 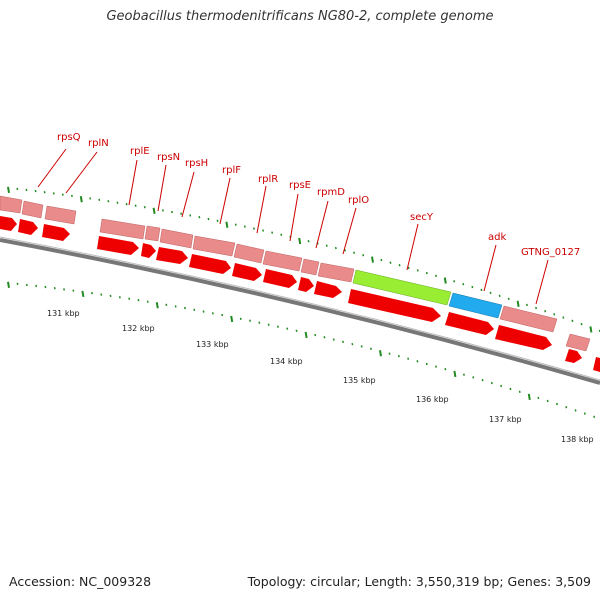 What do you see at coordinates (63, 313) in the screenshot?
I see `kbp-label: 131 kbp` at bounding box center [63, 313].